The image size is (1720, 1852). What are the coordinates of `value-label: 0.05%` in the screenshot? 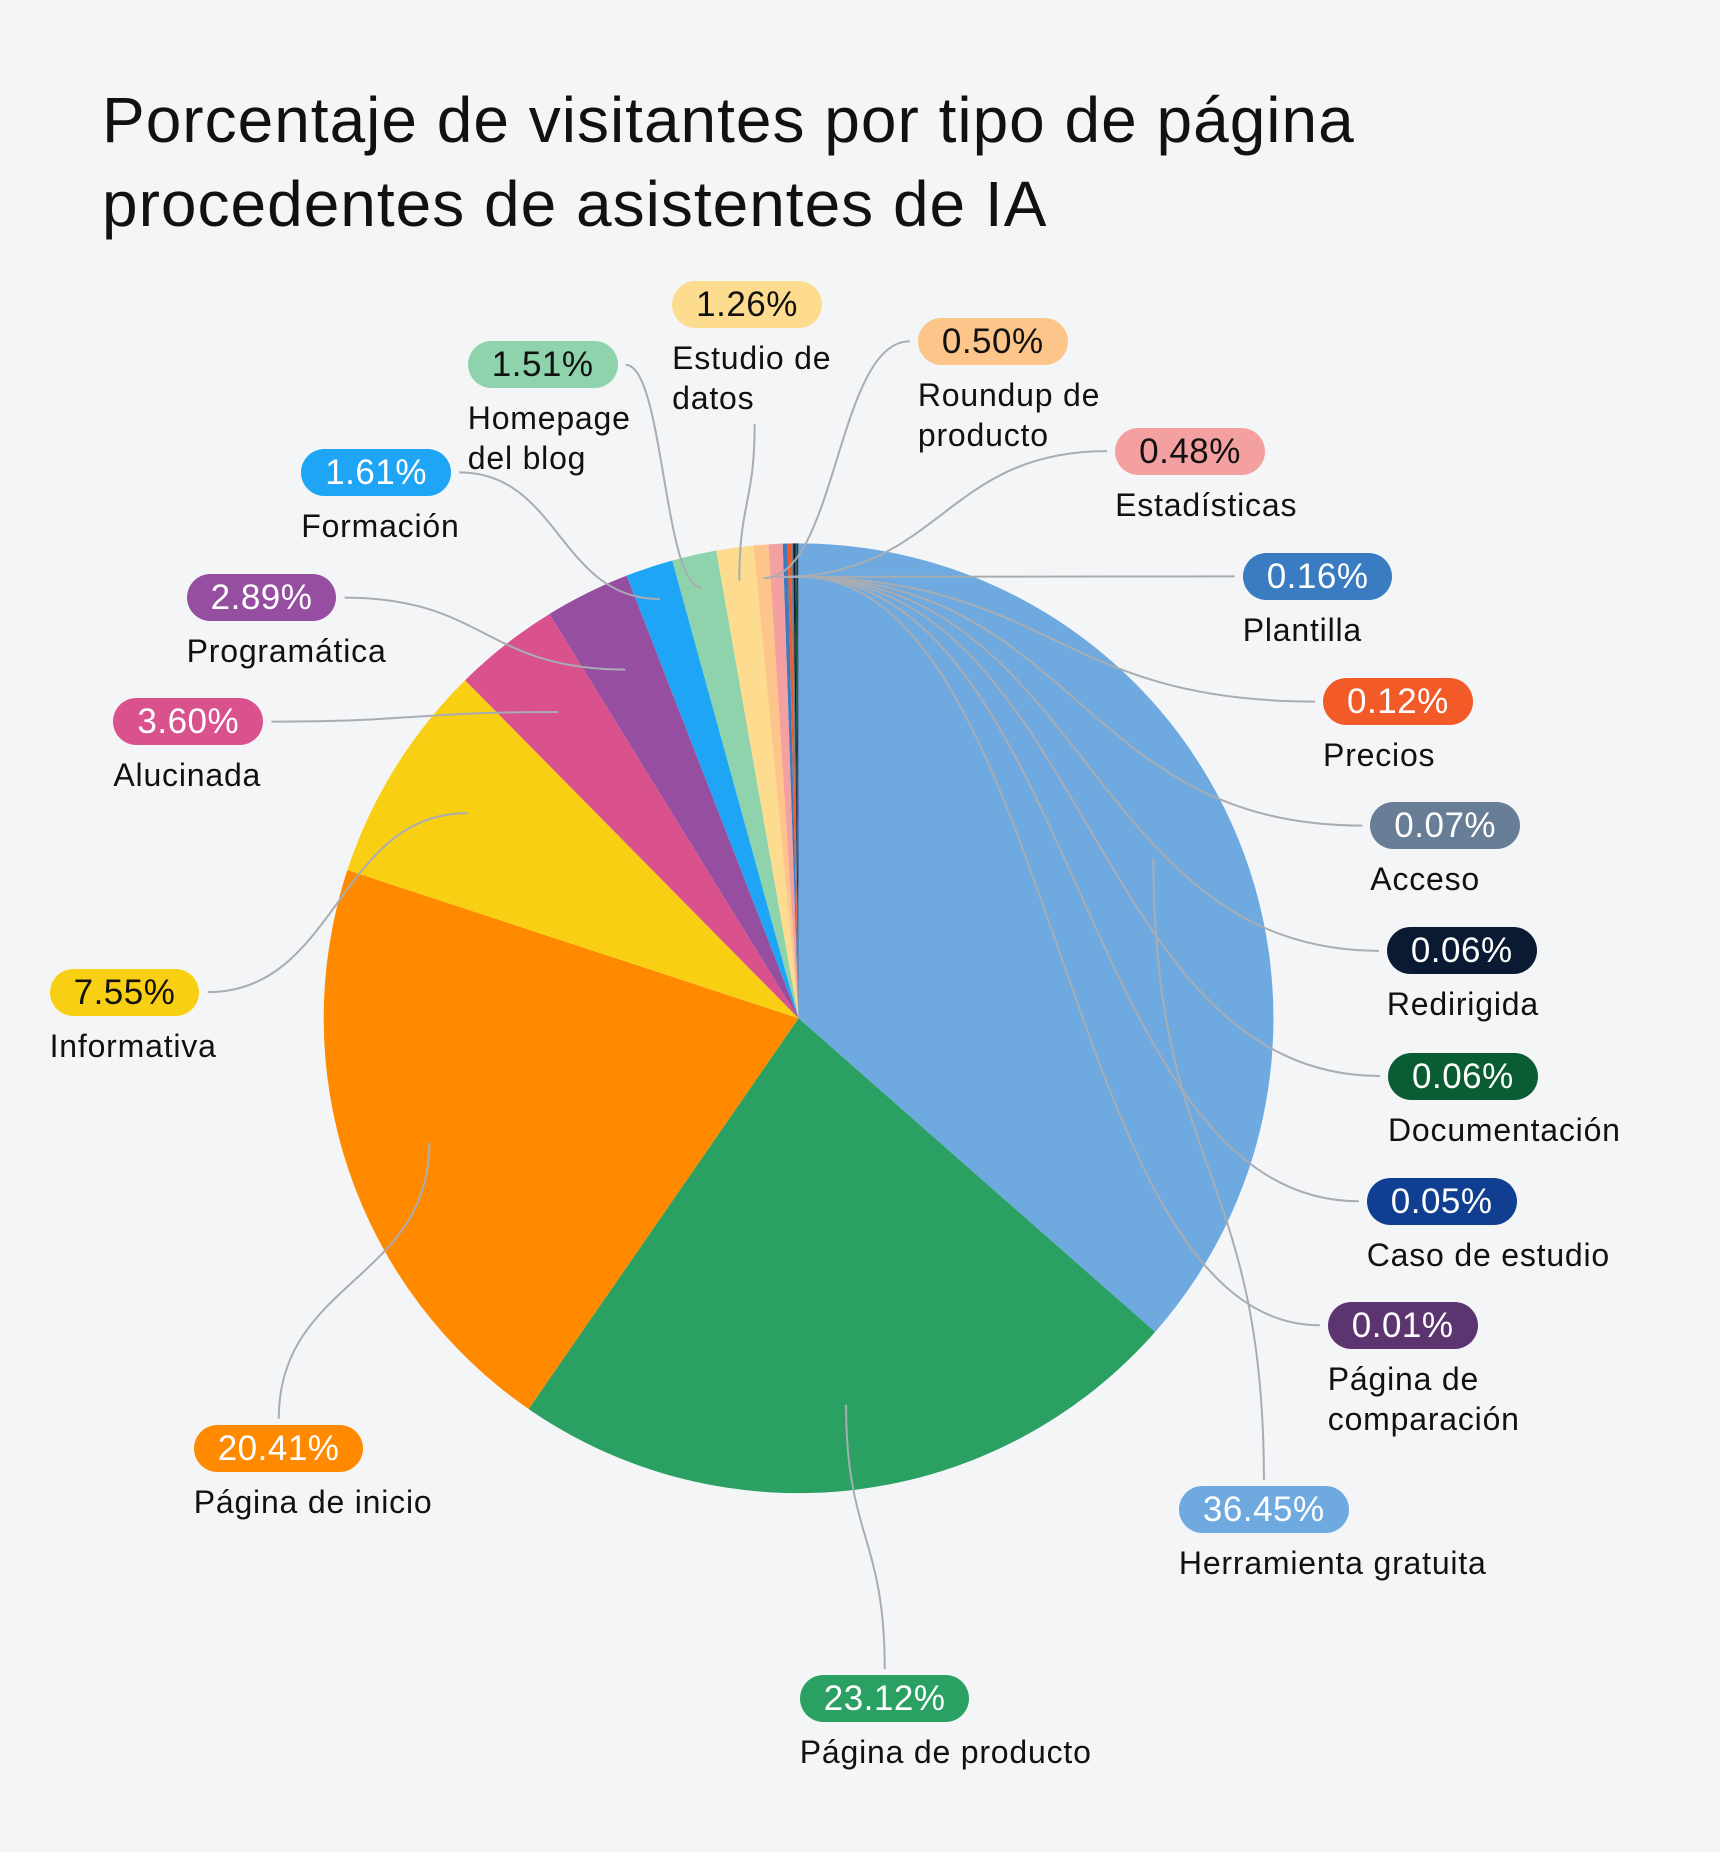 It's located at (1441, 1201).